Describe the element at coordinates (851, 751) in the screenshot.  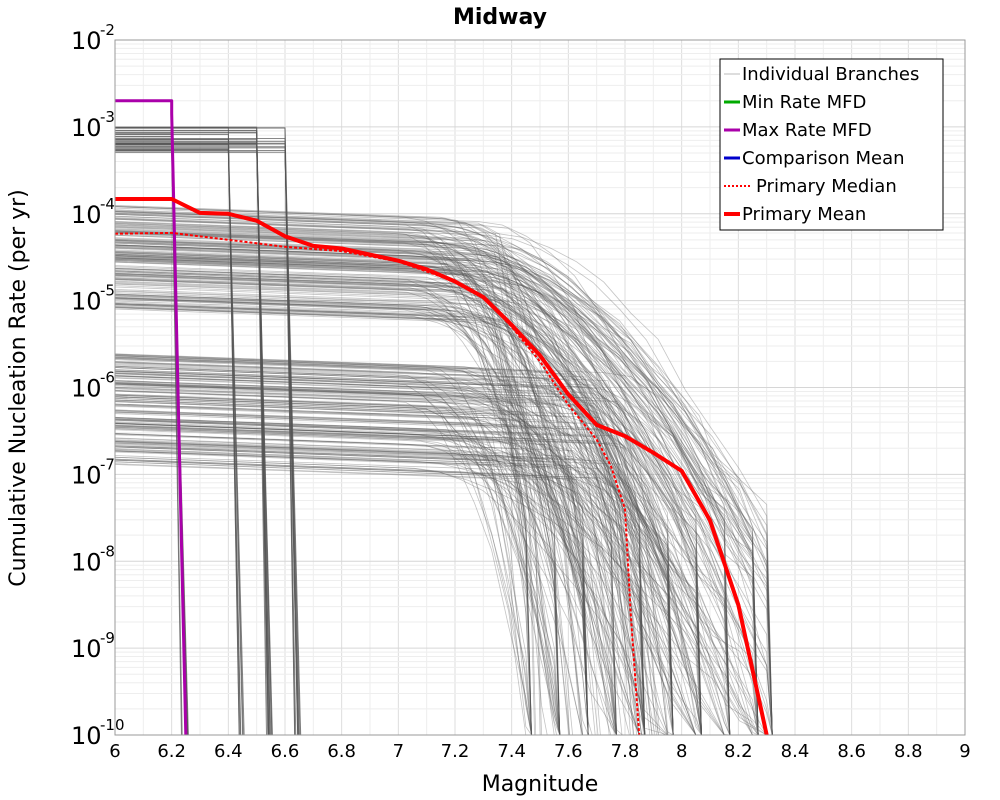
I see `x-tick-label: 8.6` at that location.